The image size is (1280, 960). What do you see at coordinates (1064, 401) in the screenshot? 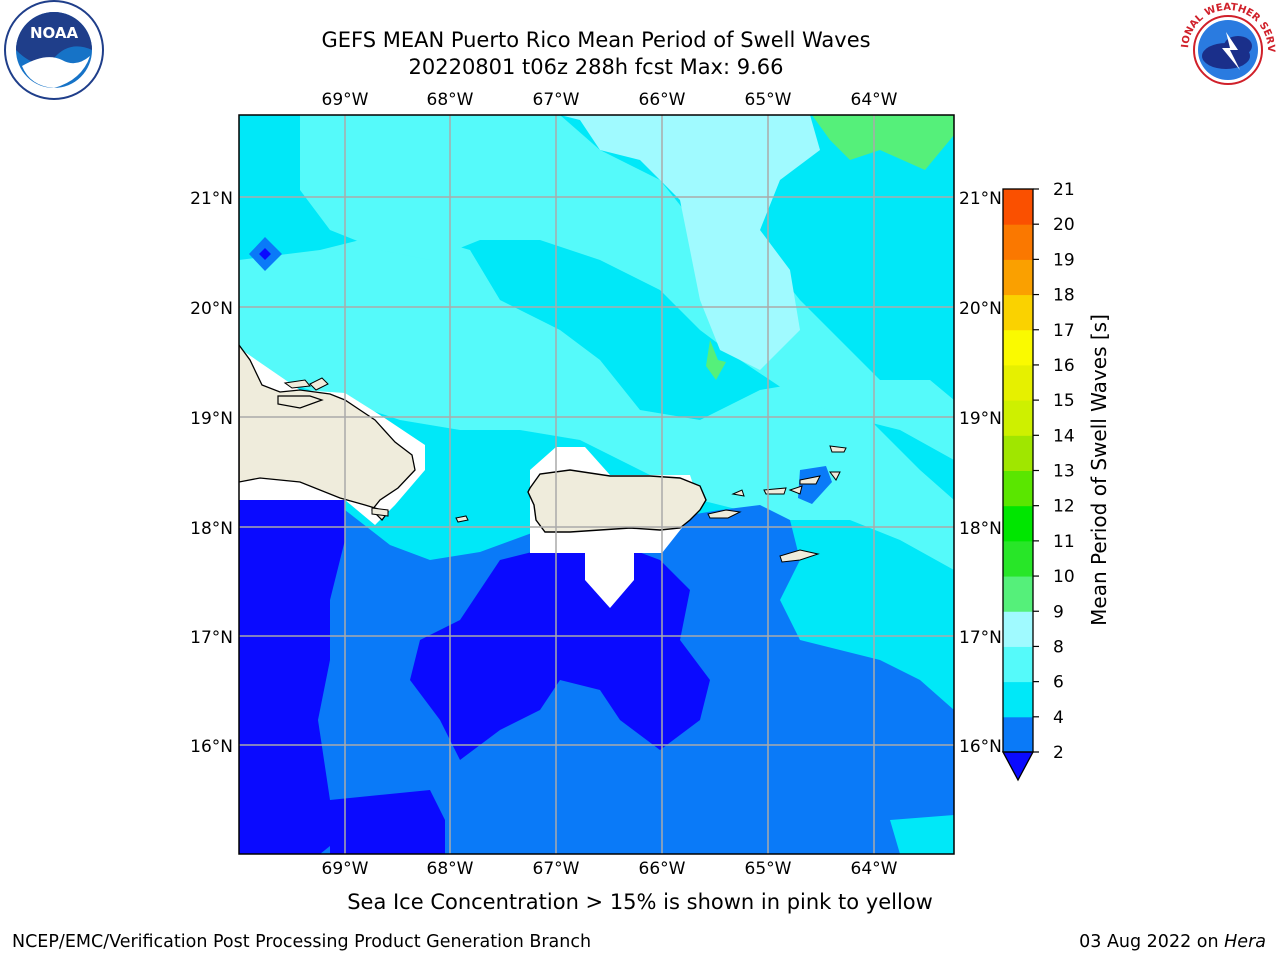
I see `colorbar-tick-label: 15` at bounding box center [1064, 401].